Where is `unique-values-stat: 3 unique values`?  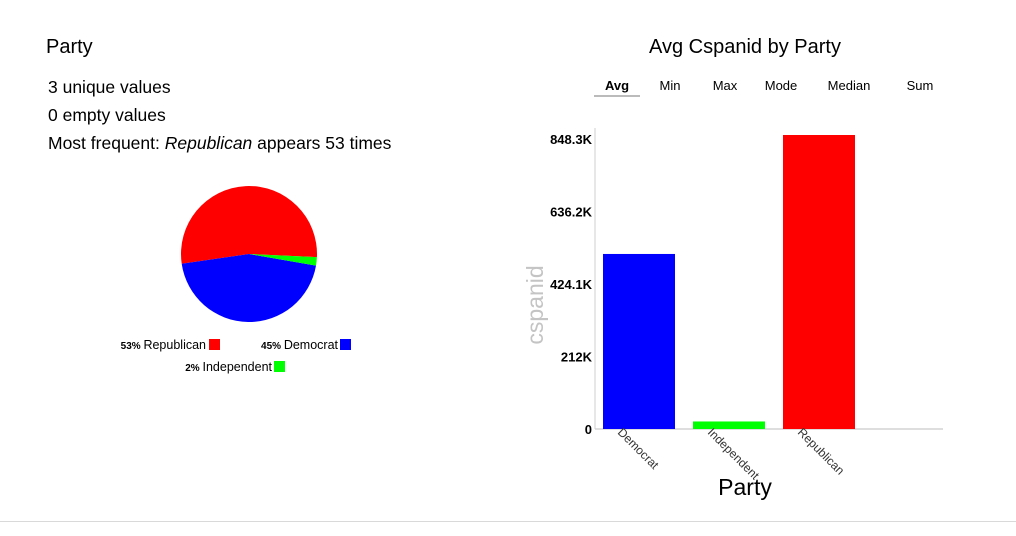
unique-values-stat: 3 unique values is located at coordinates (109, 87).